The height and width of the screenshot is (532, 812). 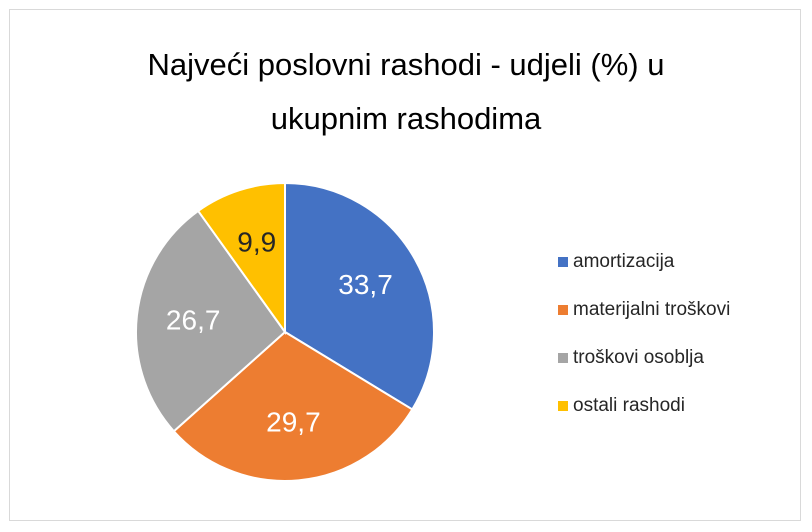 What do you see at coordinates (651, 309) in the screenshot?
I see `legend-label: materijalni troškovi` at bounding box center [651, 309].